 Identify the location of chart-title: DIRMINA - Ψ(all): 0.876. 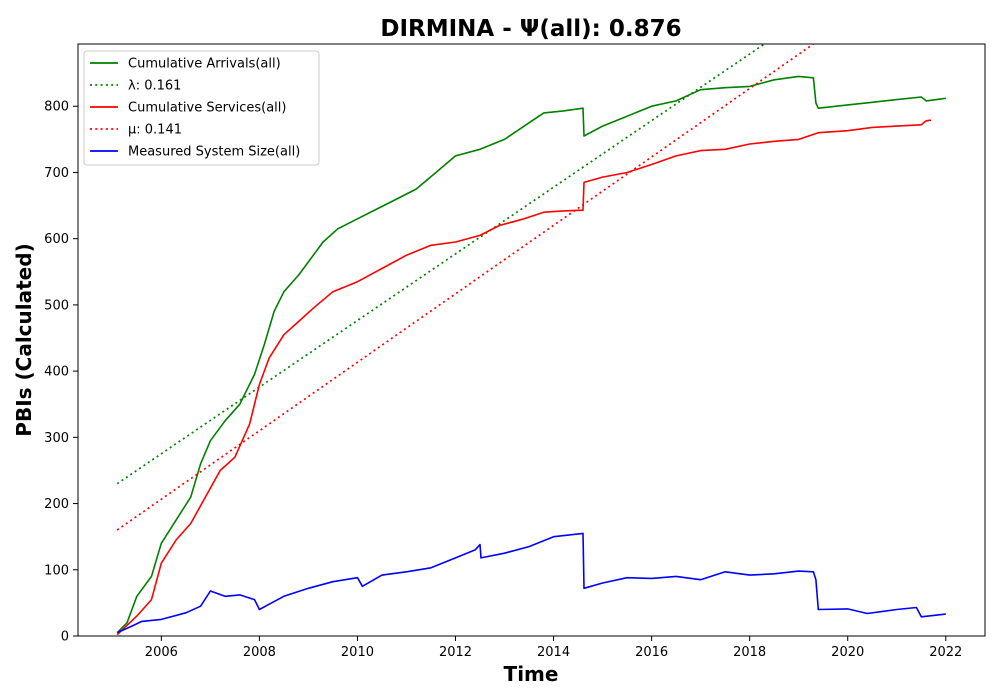
(530, 29).